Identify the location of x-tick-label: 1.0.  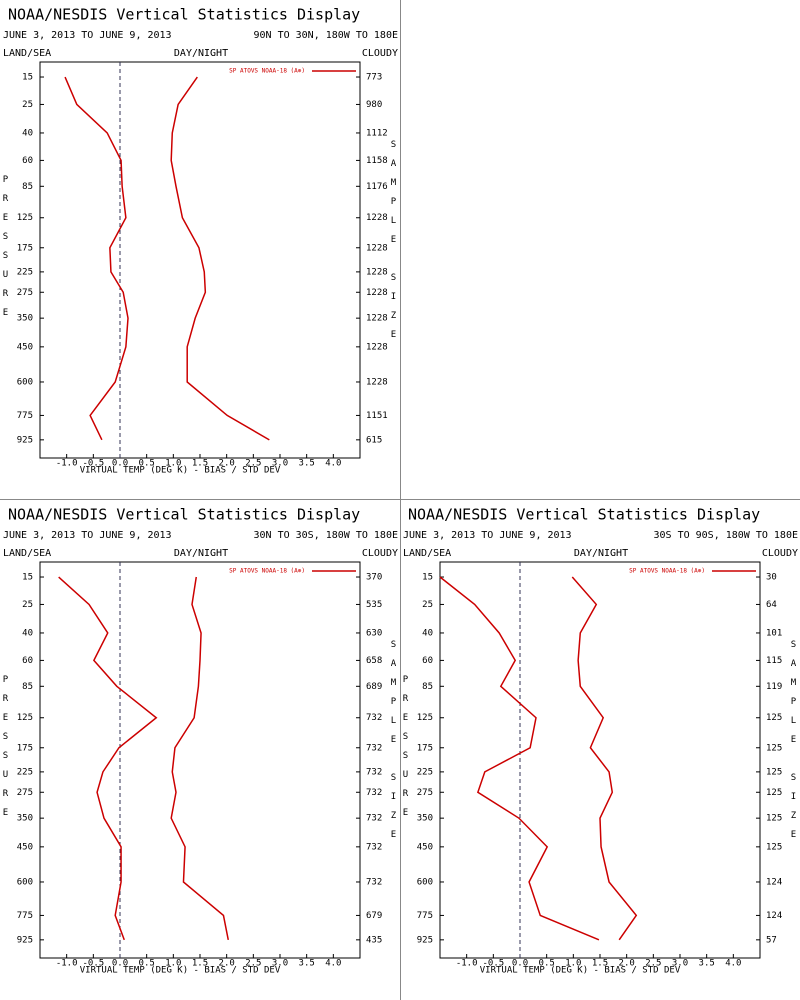
(173, 964).